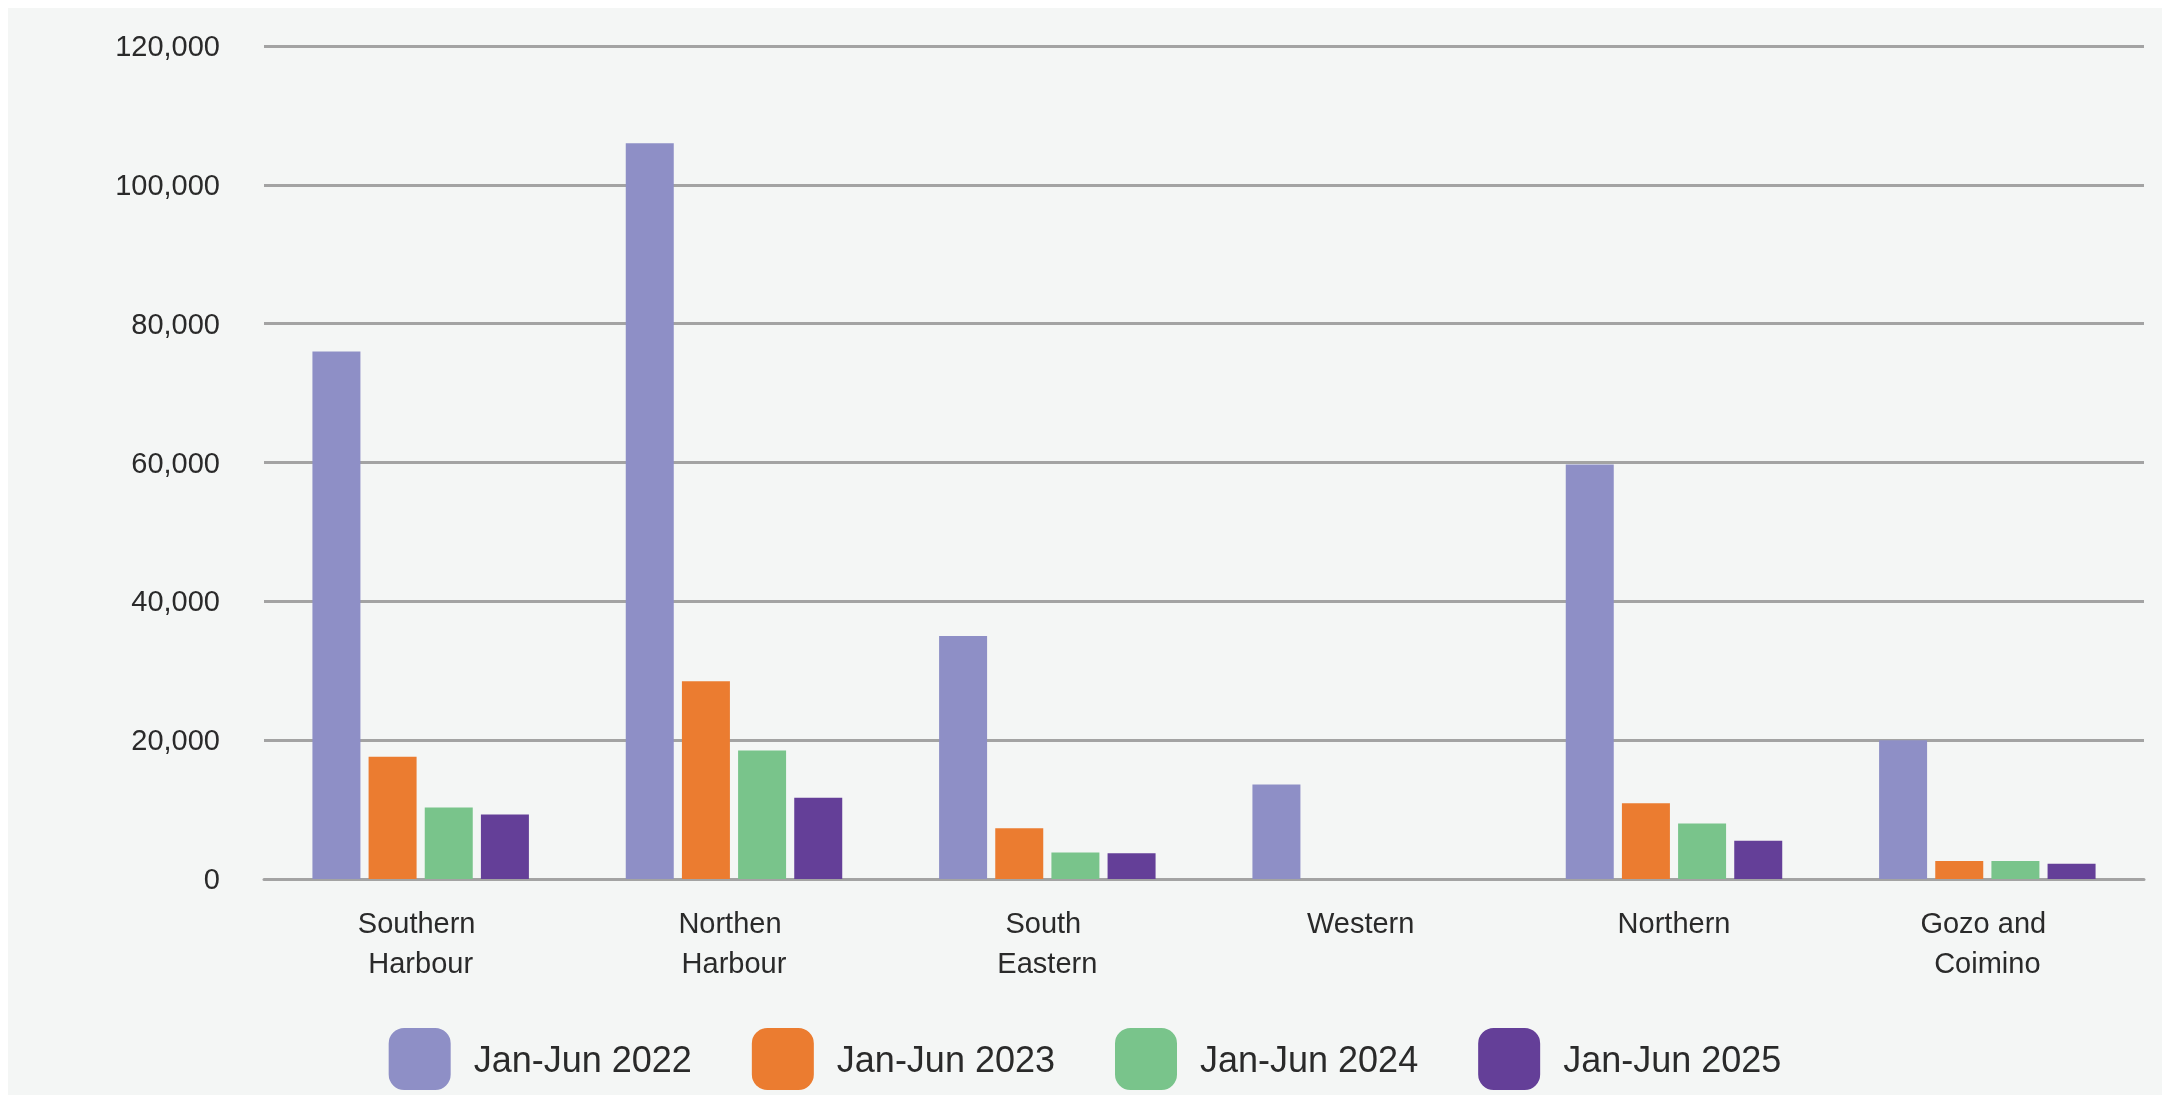  What do you see at coordinates (1360, 923) in the screenshot?
I see `x-tick-label: Western` at bounding box center [1360, 923].